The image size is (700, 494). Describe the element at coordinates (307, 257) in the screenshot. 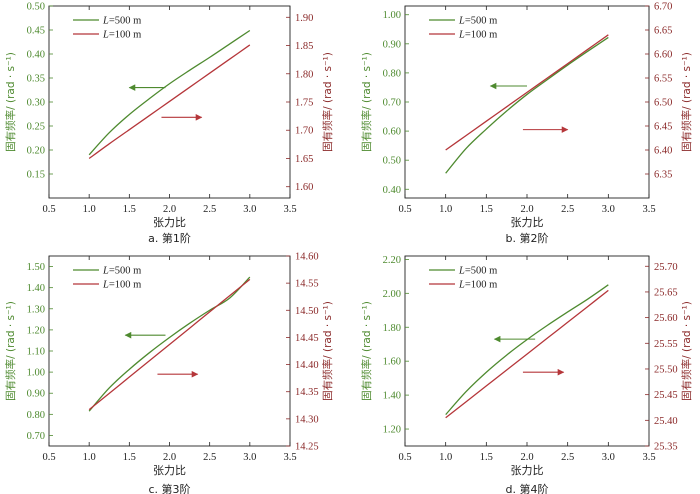

I see `y-right-tick-label: 14.60` at that location.